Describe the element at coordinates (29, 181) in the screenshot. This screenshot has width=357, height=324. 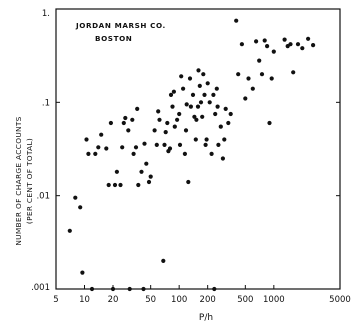
I see `y-axis-title-line2: (PER CENT OF TOTAL)` at that location.